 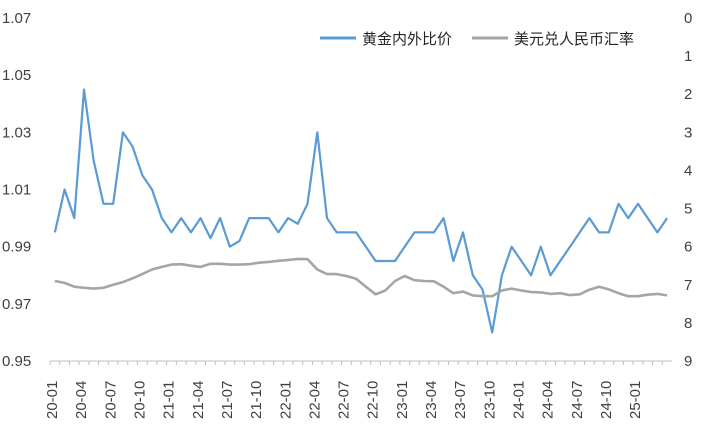 I want to click on x-tick-label: 20-01, so click(x=52, y=400).